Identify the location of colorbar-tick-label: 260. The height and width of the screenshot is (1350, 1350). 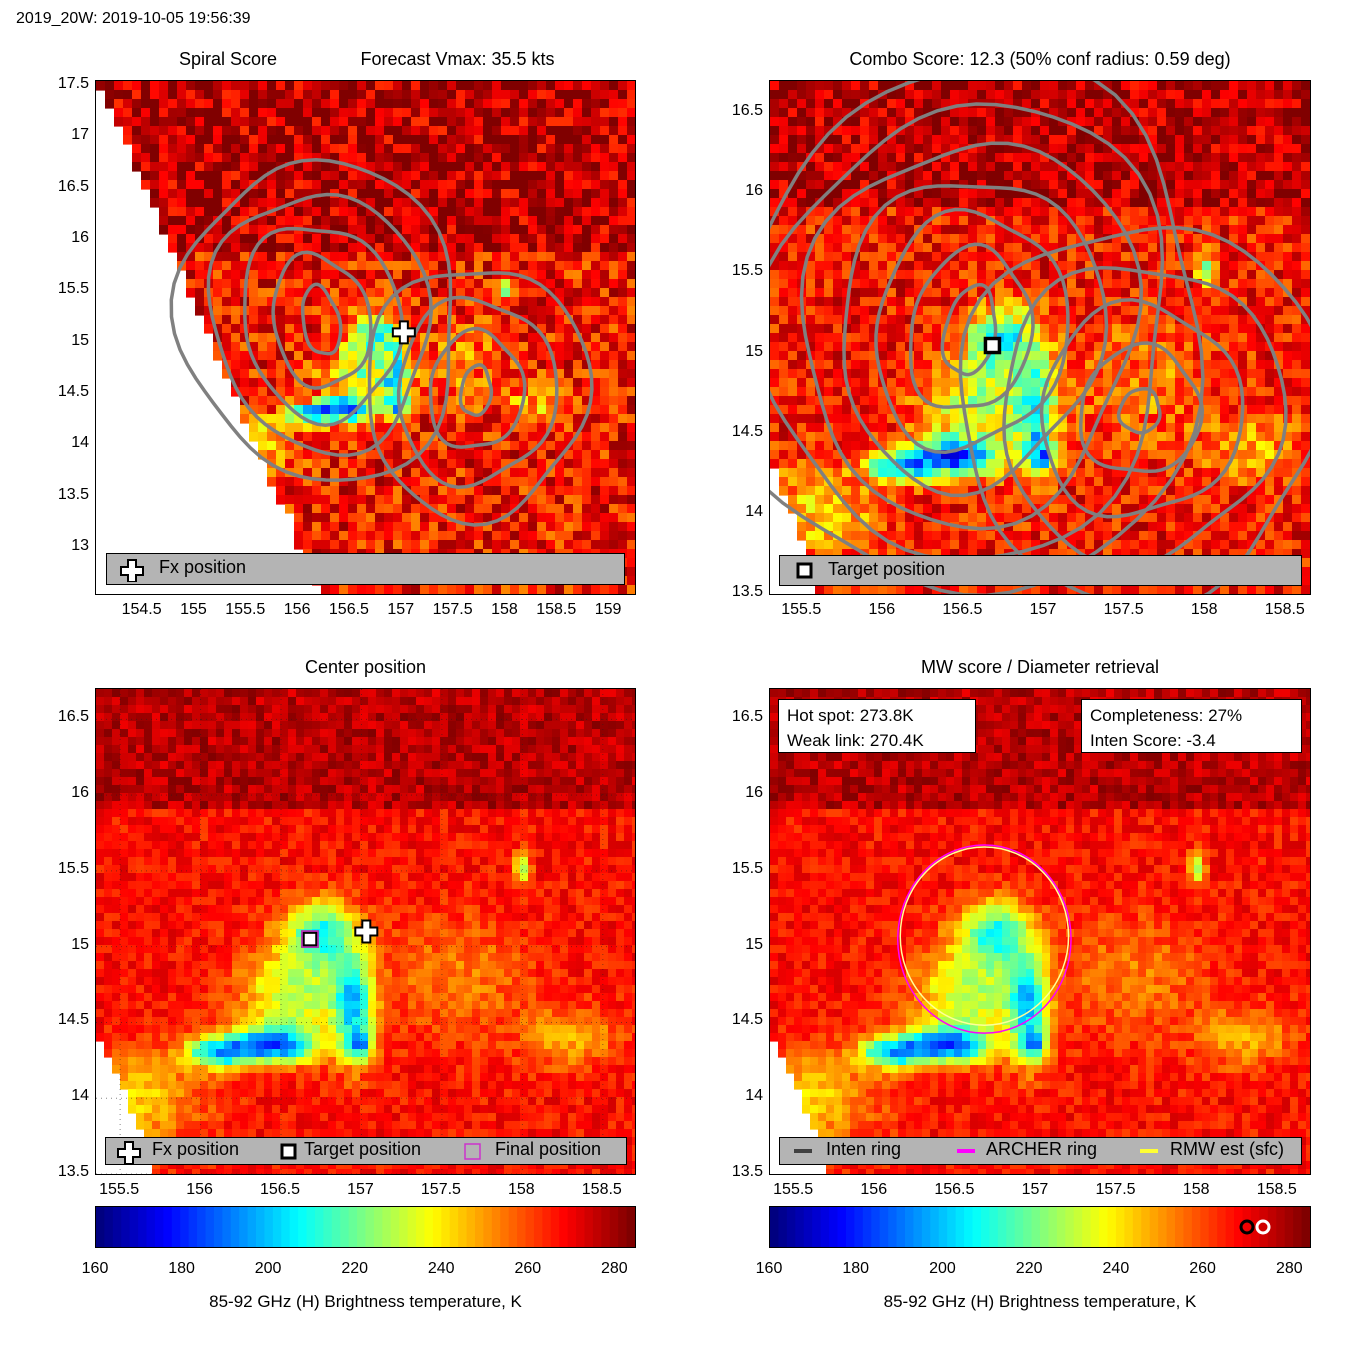
(528, 1268).